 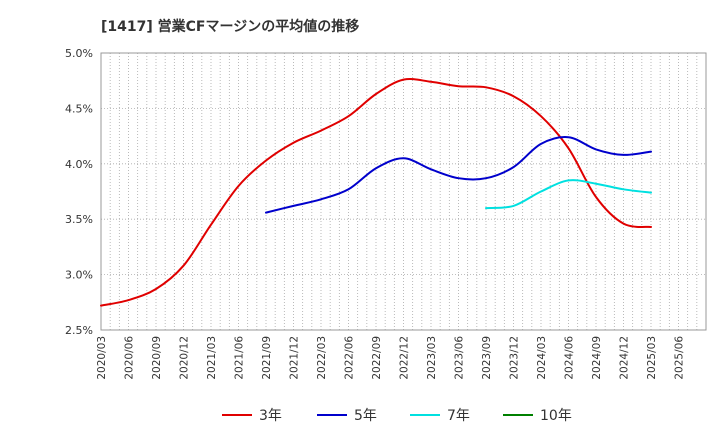 I want to click on x-tick-label: 2022/03, so click(x=322, y=358).